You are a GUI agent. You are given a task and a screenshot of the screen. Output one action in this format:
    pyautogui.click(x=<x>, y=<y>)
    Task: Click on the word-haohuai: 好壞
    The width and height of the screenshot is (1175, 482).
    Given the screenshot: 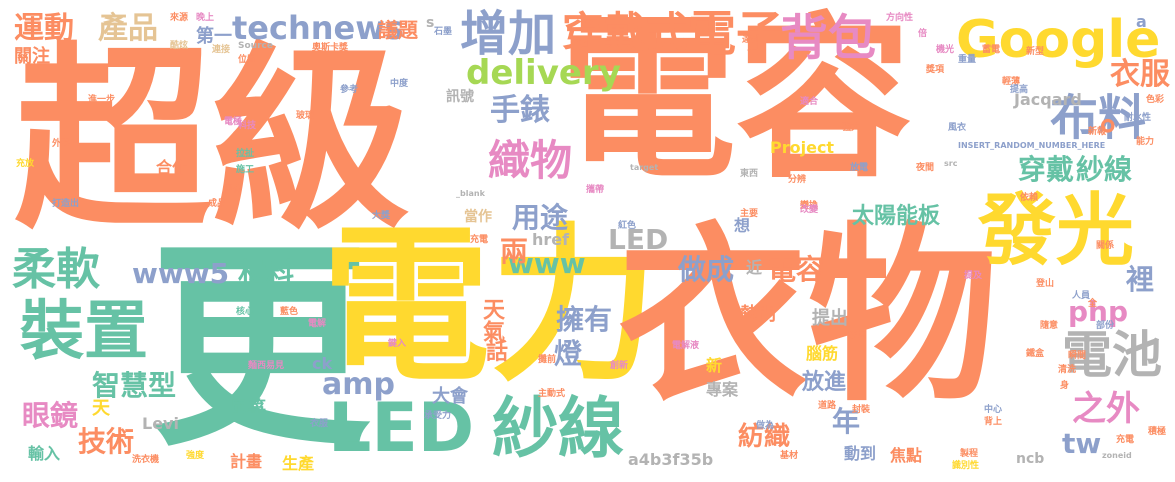 What is the action you would take?
    pyautogui.click(x=857, y=336)
    